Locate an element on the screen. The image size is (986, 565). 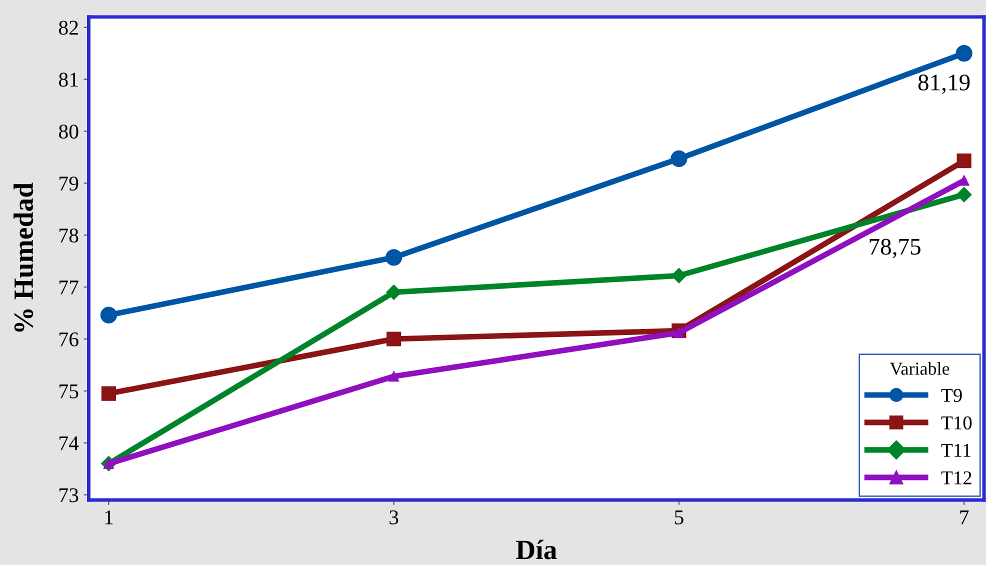
x-tick-label: 1 is located at coordinates (109, 517).